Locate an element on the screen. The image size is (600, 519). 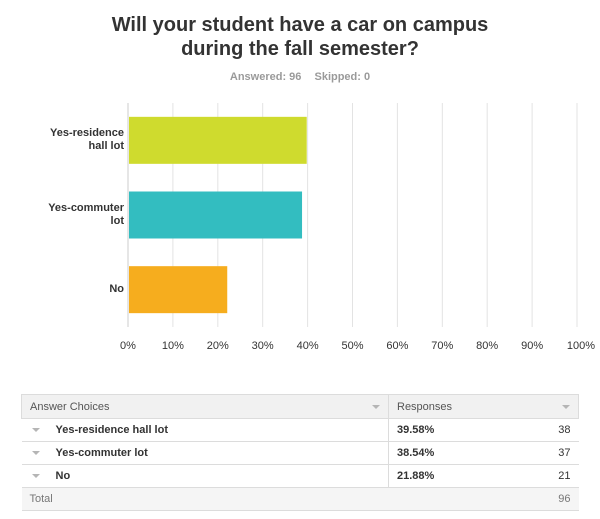
answer-choice: No is located at coordinates (63, 476).